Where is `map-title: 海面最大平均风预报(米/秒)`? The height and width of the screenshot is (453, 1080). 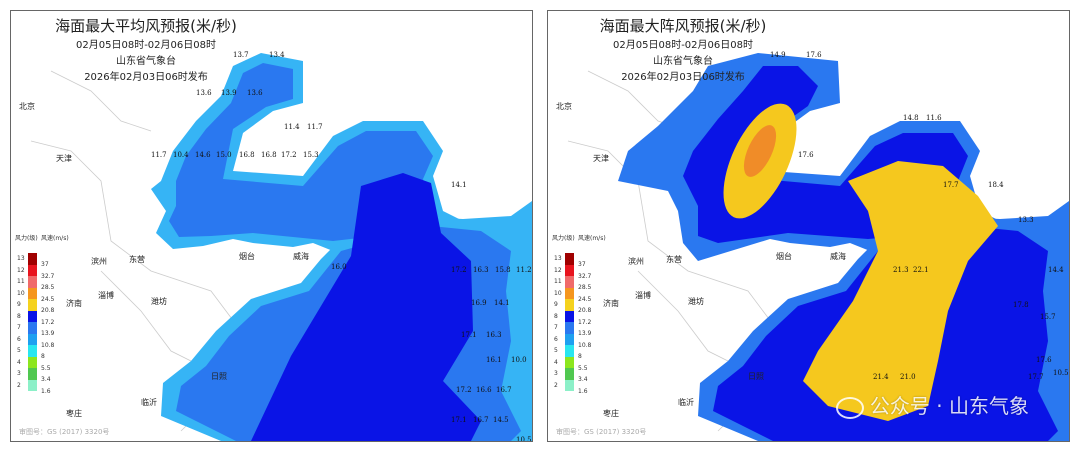 map-title: 海面最大平均风预报(米/秒) is located at coordinates (146, 26).